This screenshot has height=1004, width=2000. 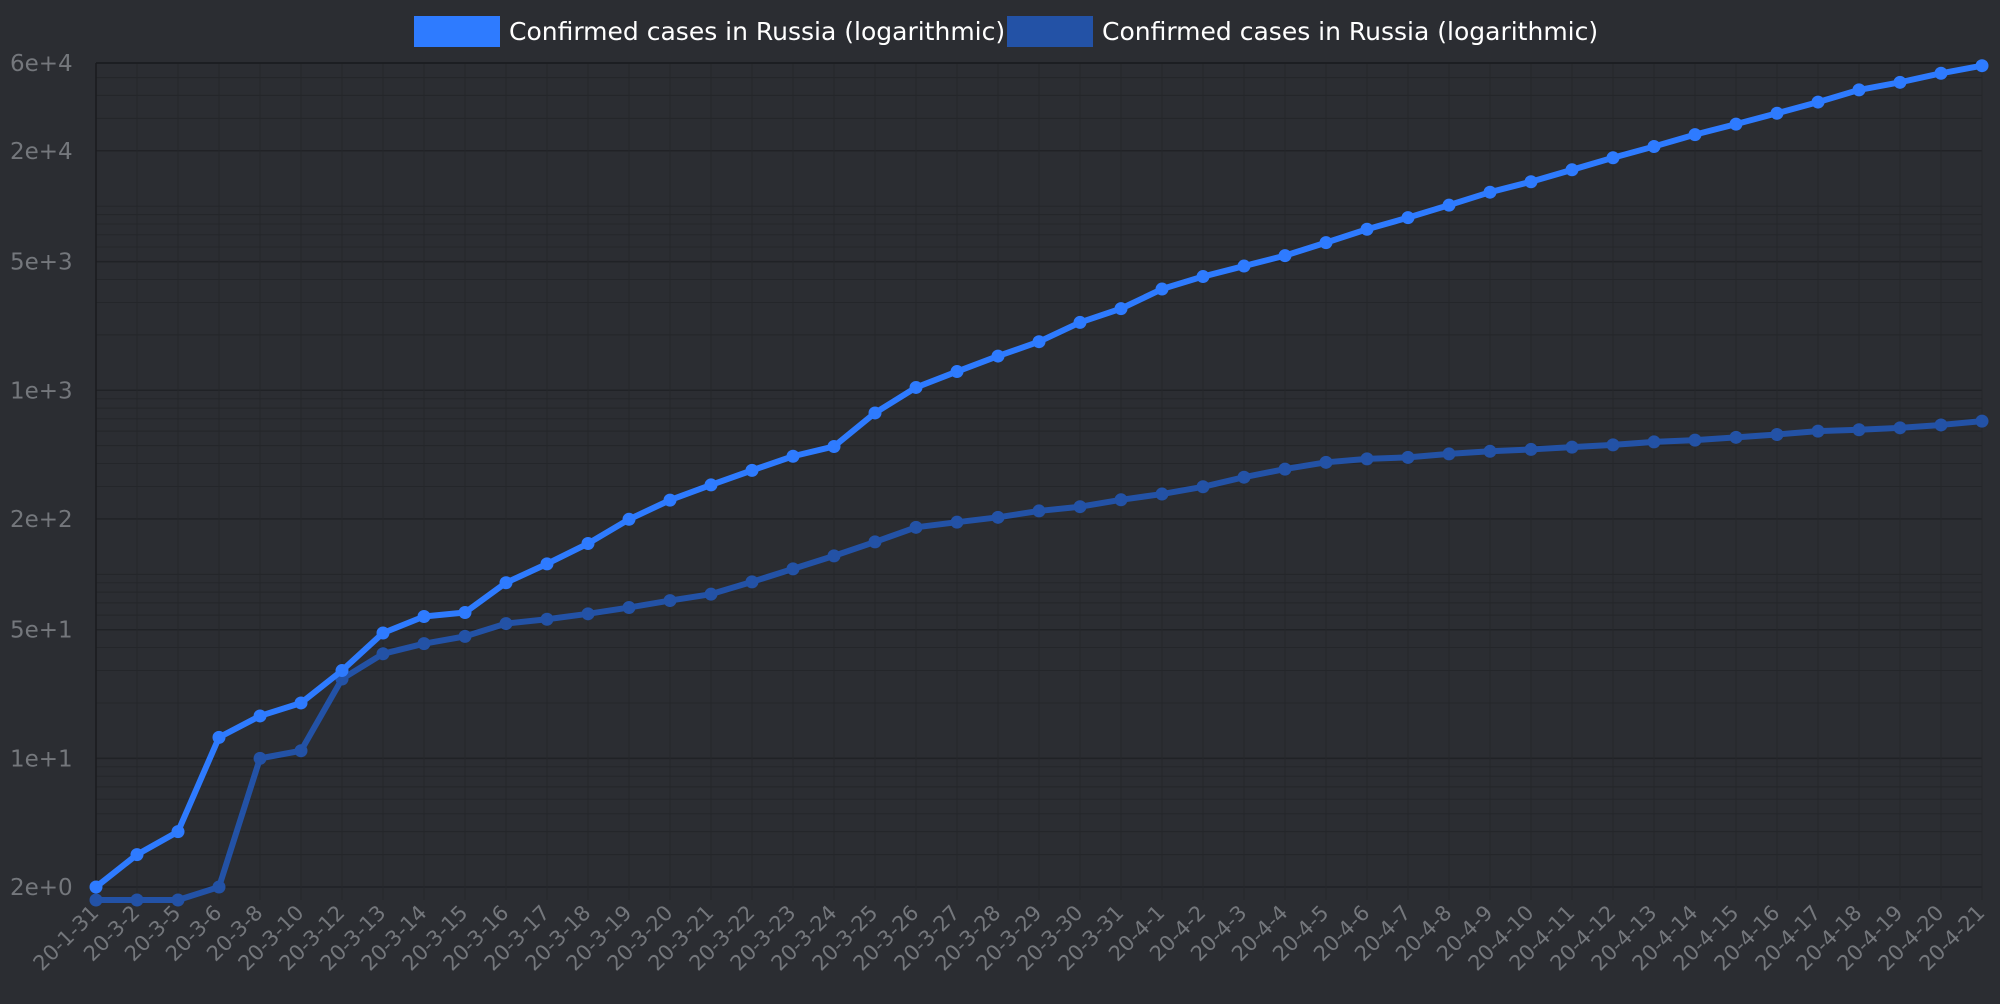 I want to click on legend-item-1: Confirmed cases in Russia (logarithmic), so click(x=709, y=31).